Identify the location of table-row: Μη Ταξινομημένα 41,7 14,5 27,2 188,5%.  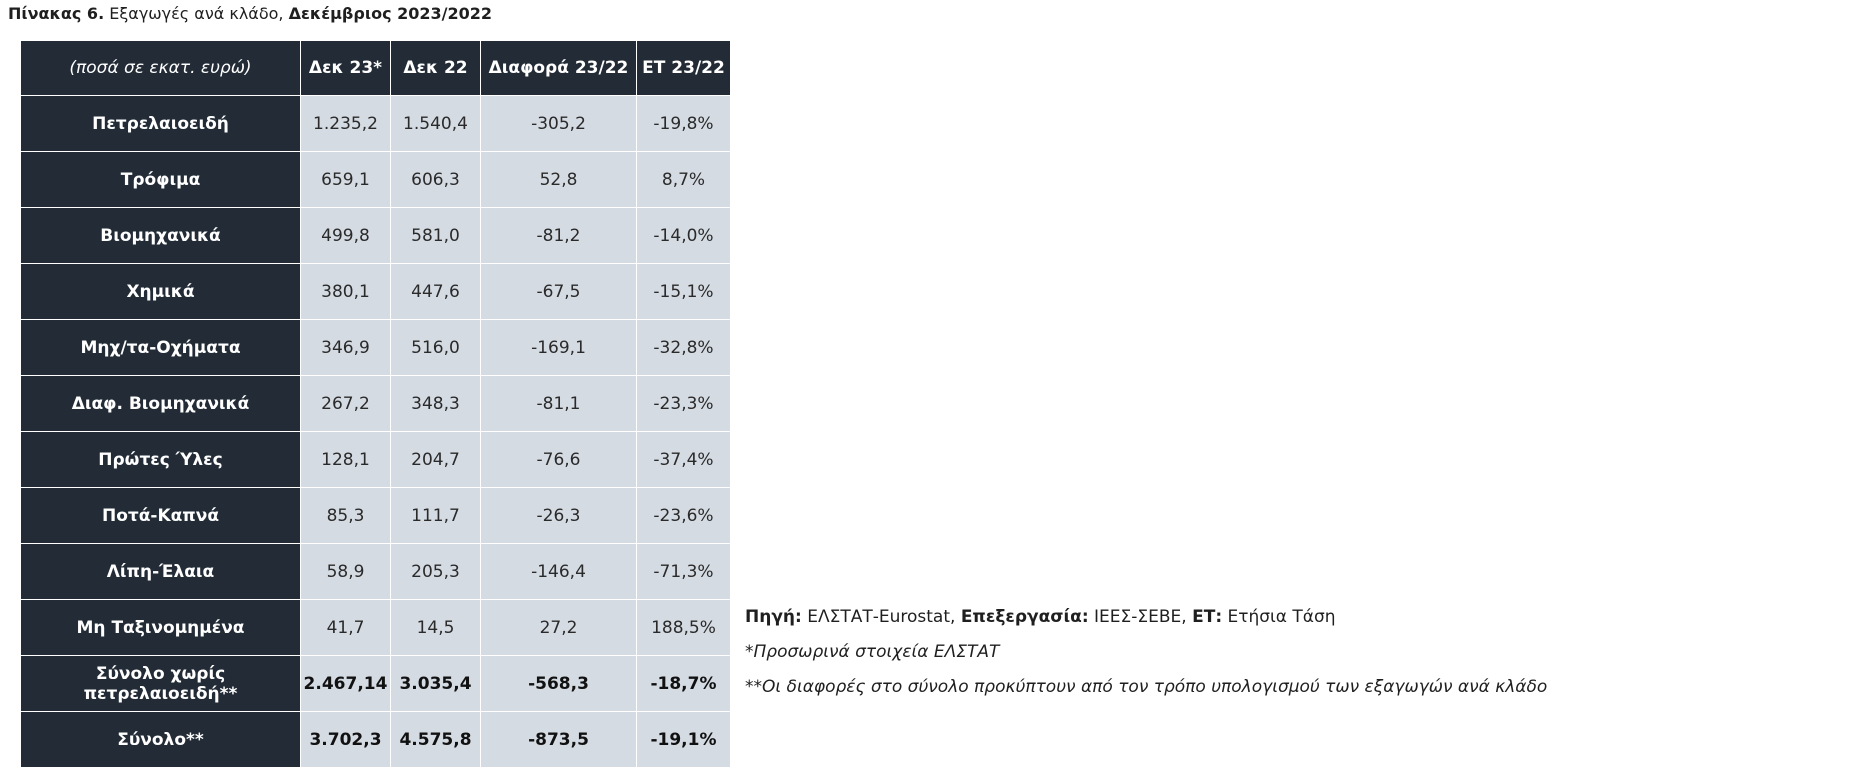
(375, 627).